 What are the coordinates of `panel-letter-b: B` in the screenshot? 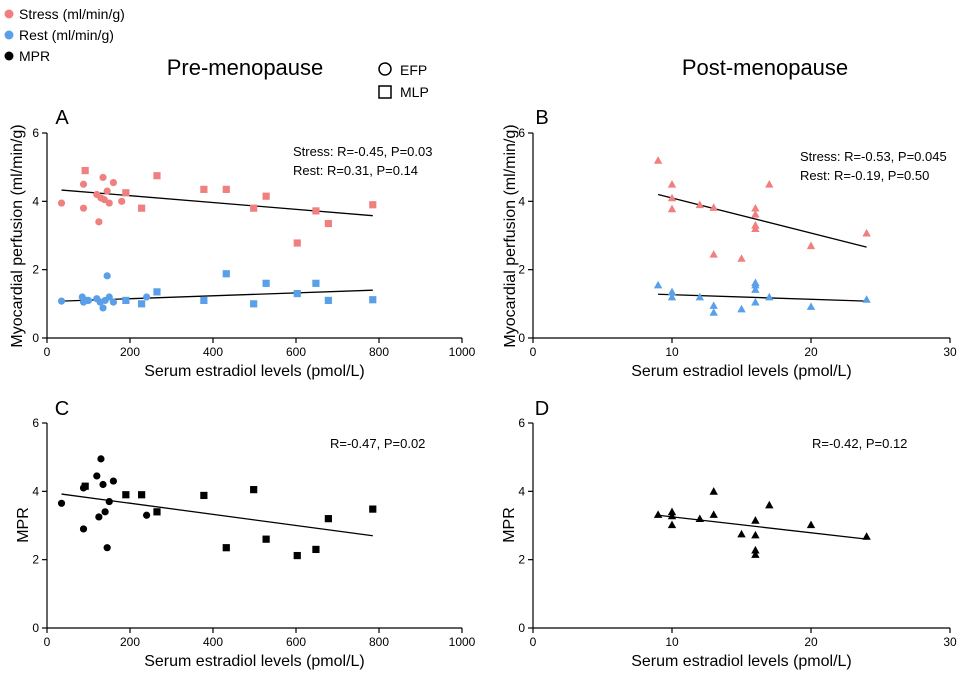 It's located at (541, 118).